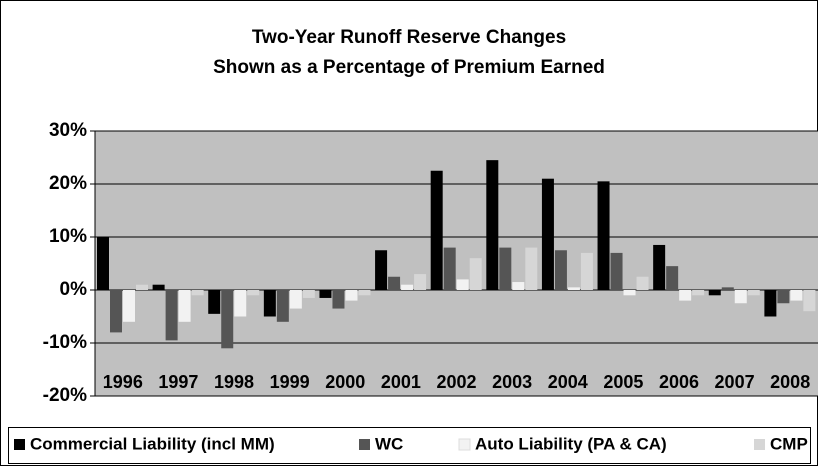 This screenshot has width=818, height=466. I want to click on y-tick-label: -20%, so click(65, 395).